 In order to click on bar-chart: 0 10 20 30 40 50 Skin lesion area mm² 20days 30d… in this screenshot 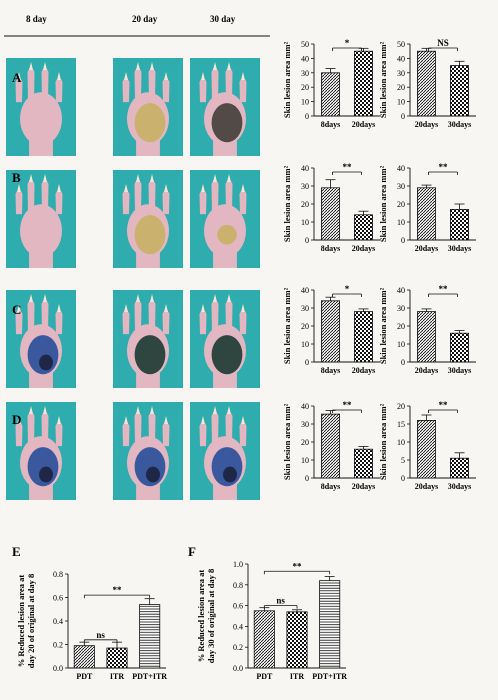, I will do `click(427, 83)`.